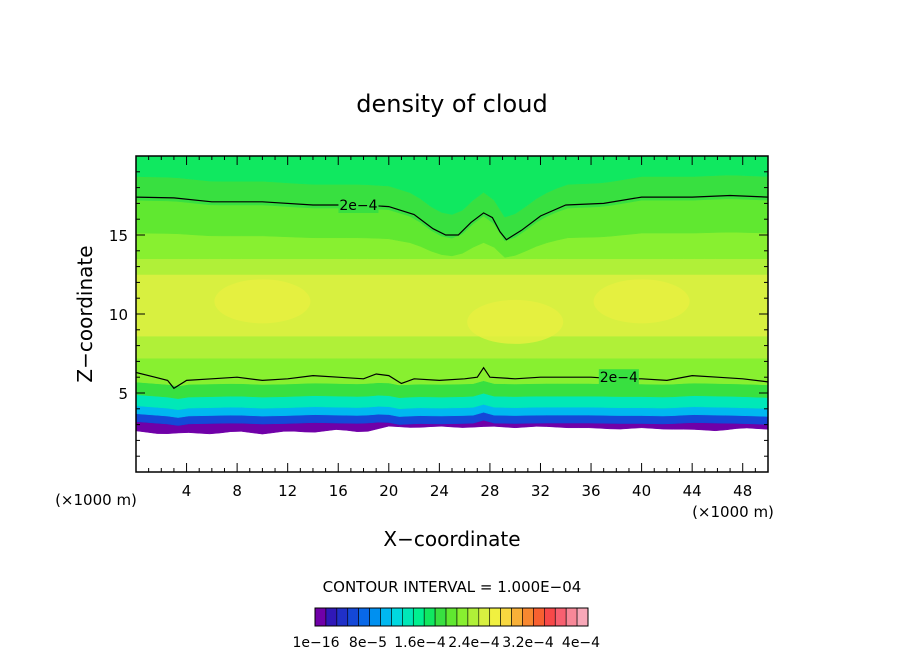 This screenshot has height=654, width=904. Describe the element at coordinates (237, 491) in the screenshot. I see `x-tick-label: 8` at that location.